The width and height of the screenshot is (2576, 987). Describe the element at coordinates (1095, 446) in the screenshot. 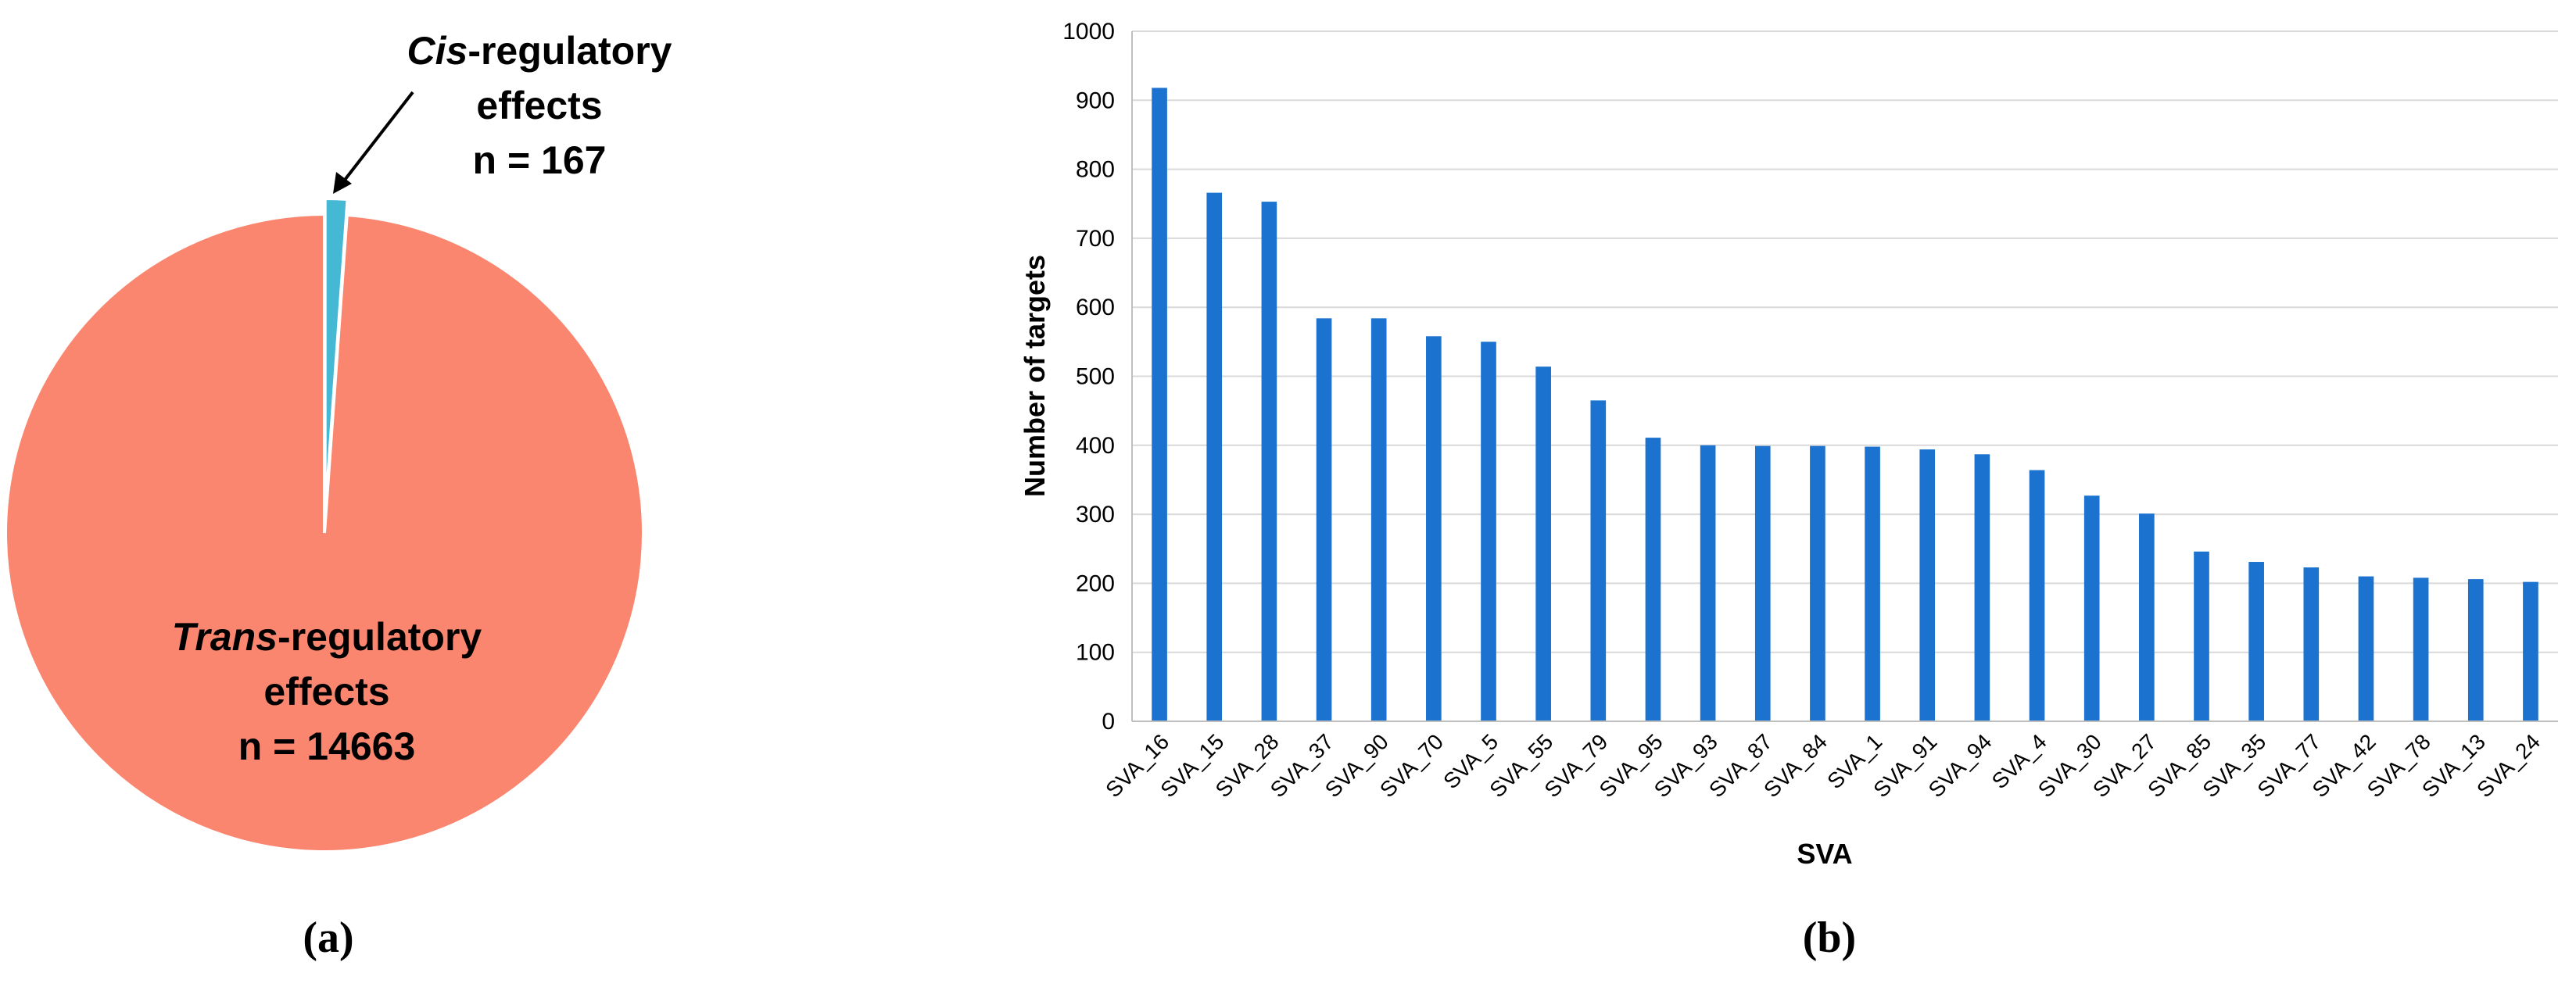

I see `y-tick-label: 400` at that location.